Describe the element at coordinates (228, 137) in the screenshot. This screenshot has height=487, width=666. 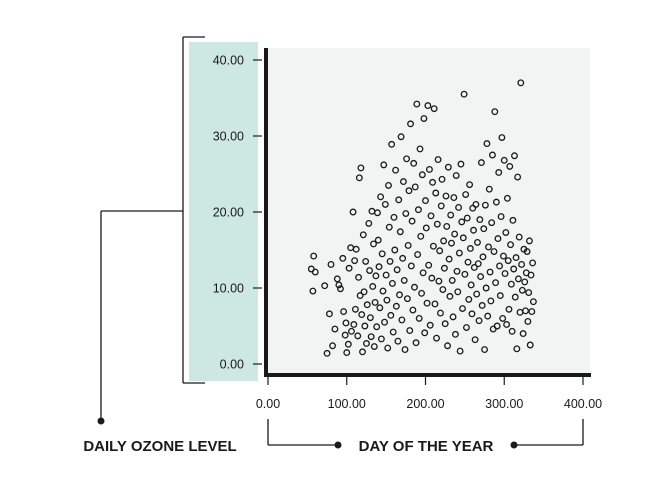
I see `y-tick-label: 30.00` at that location.